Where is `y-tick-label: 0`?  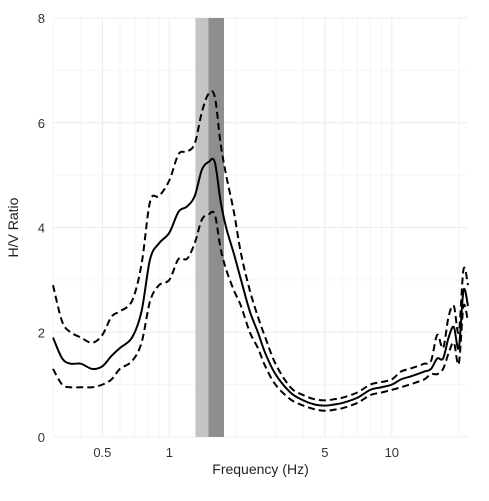 y-tick-label: 0 is located at coordinates (41, 437).